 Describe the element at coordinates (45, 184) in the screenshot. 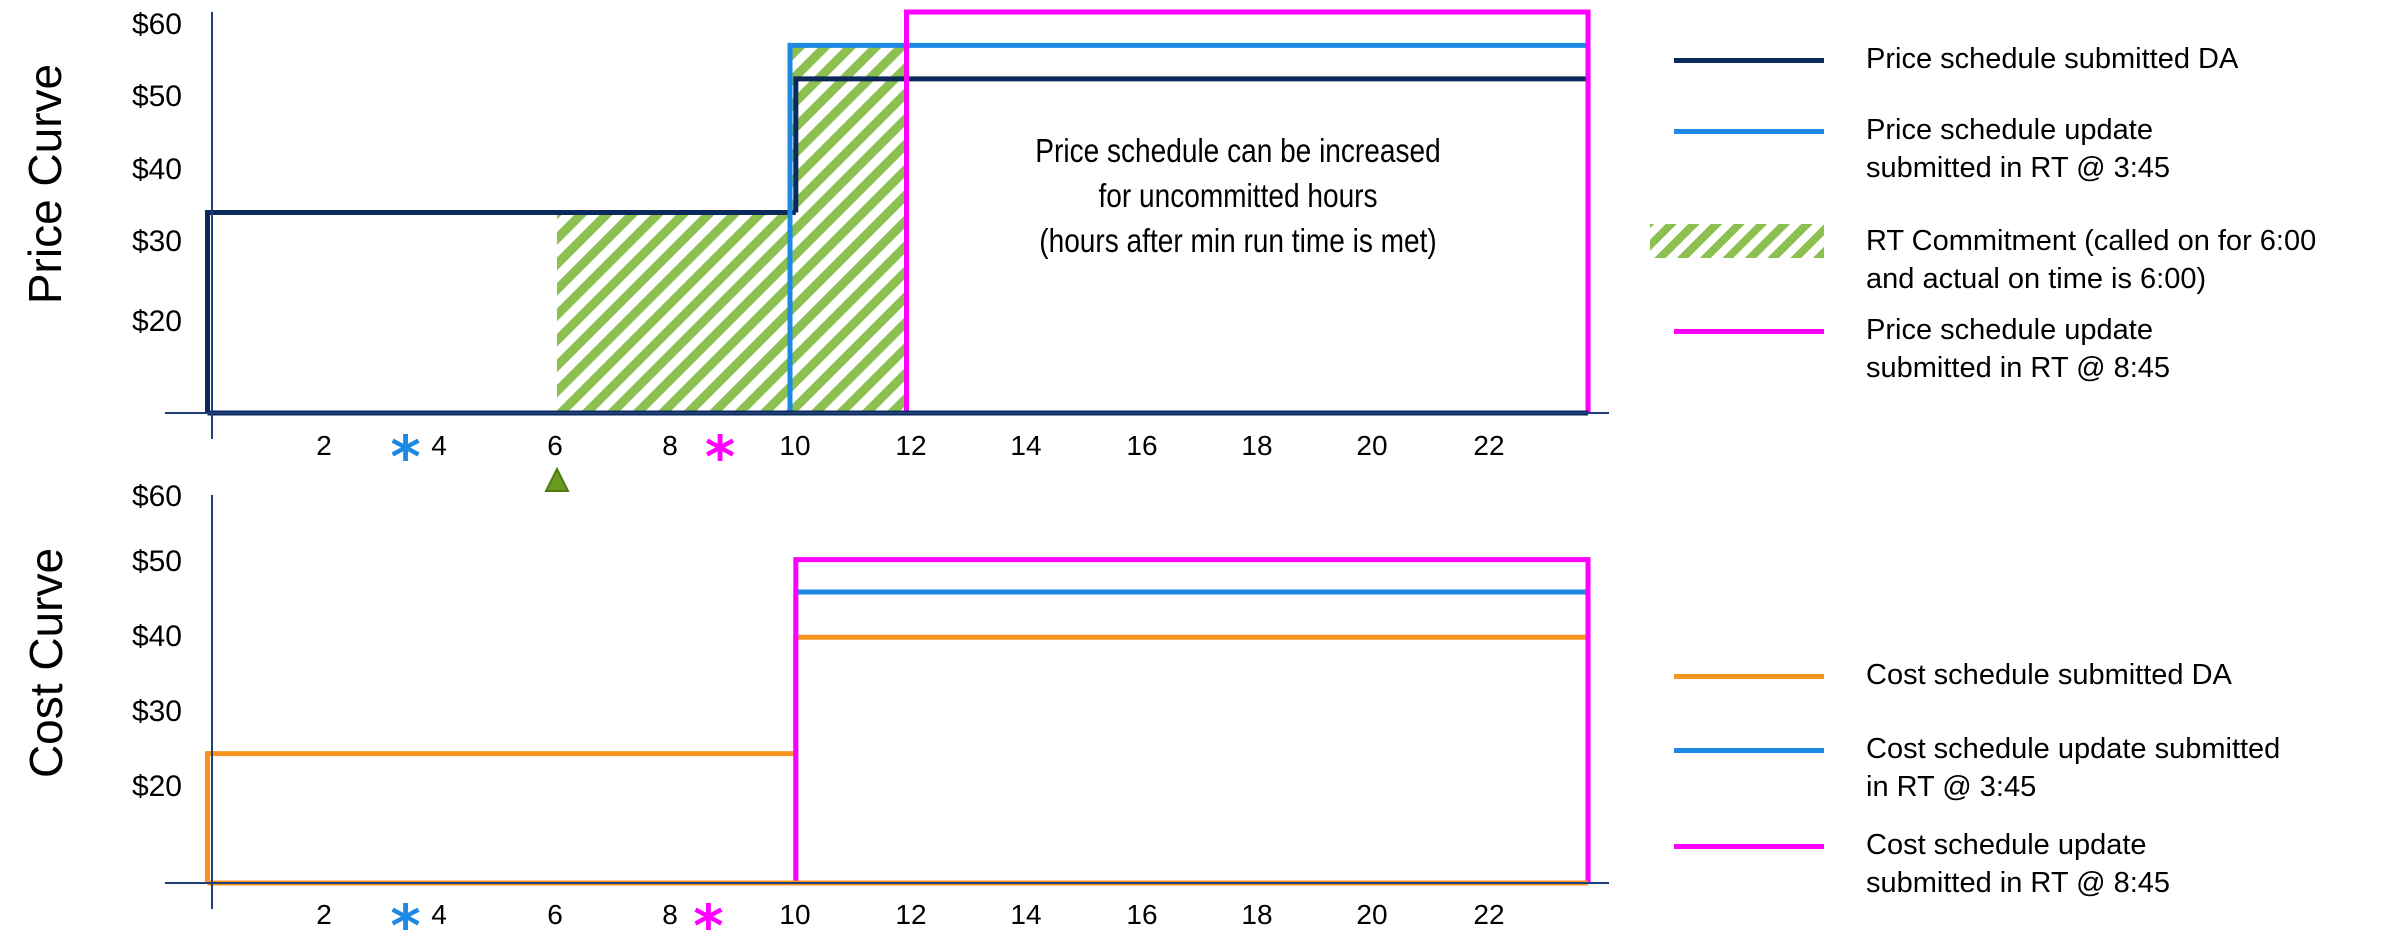

I see `price-curve-axis-title: Price Curve` at that location.